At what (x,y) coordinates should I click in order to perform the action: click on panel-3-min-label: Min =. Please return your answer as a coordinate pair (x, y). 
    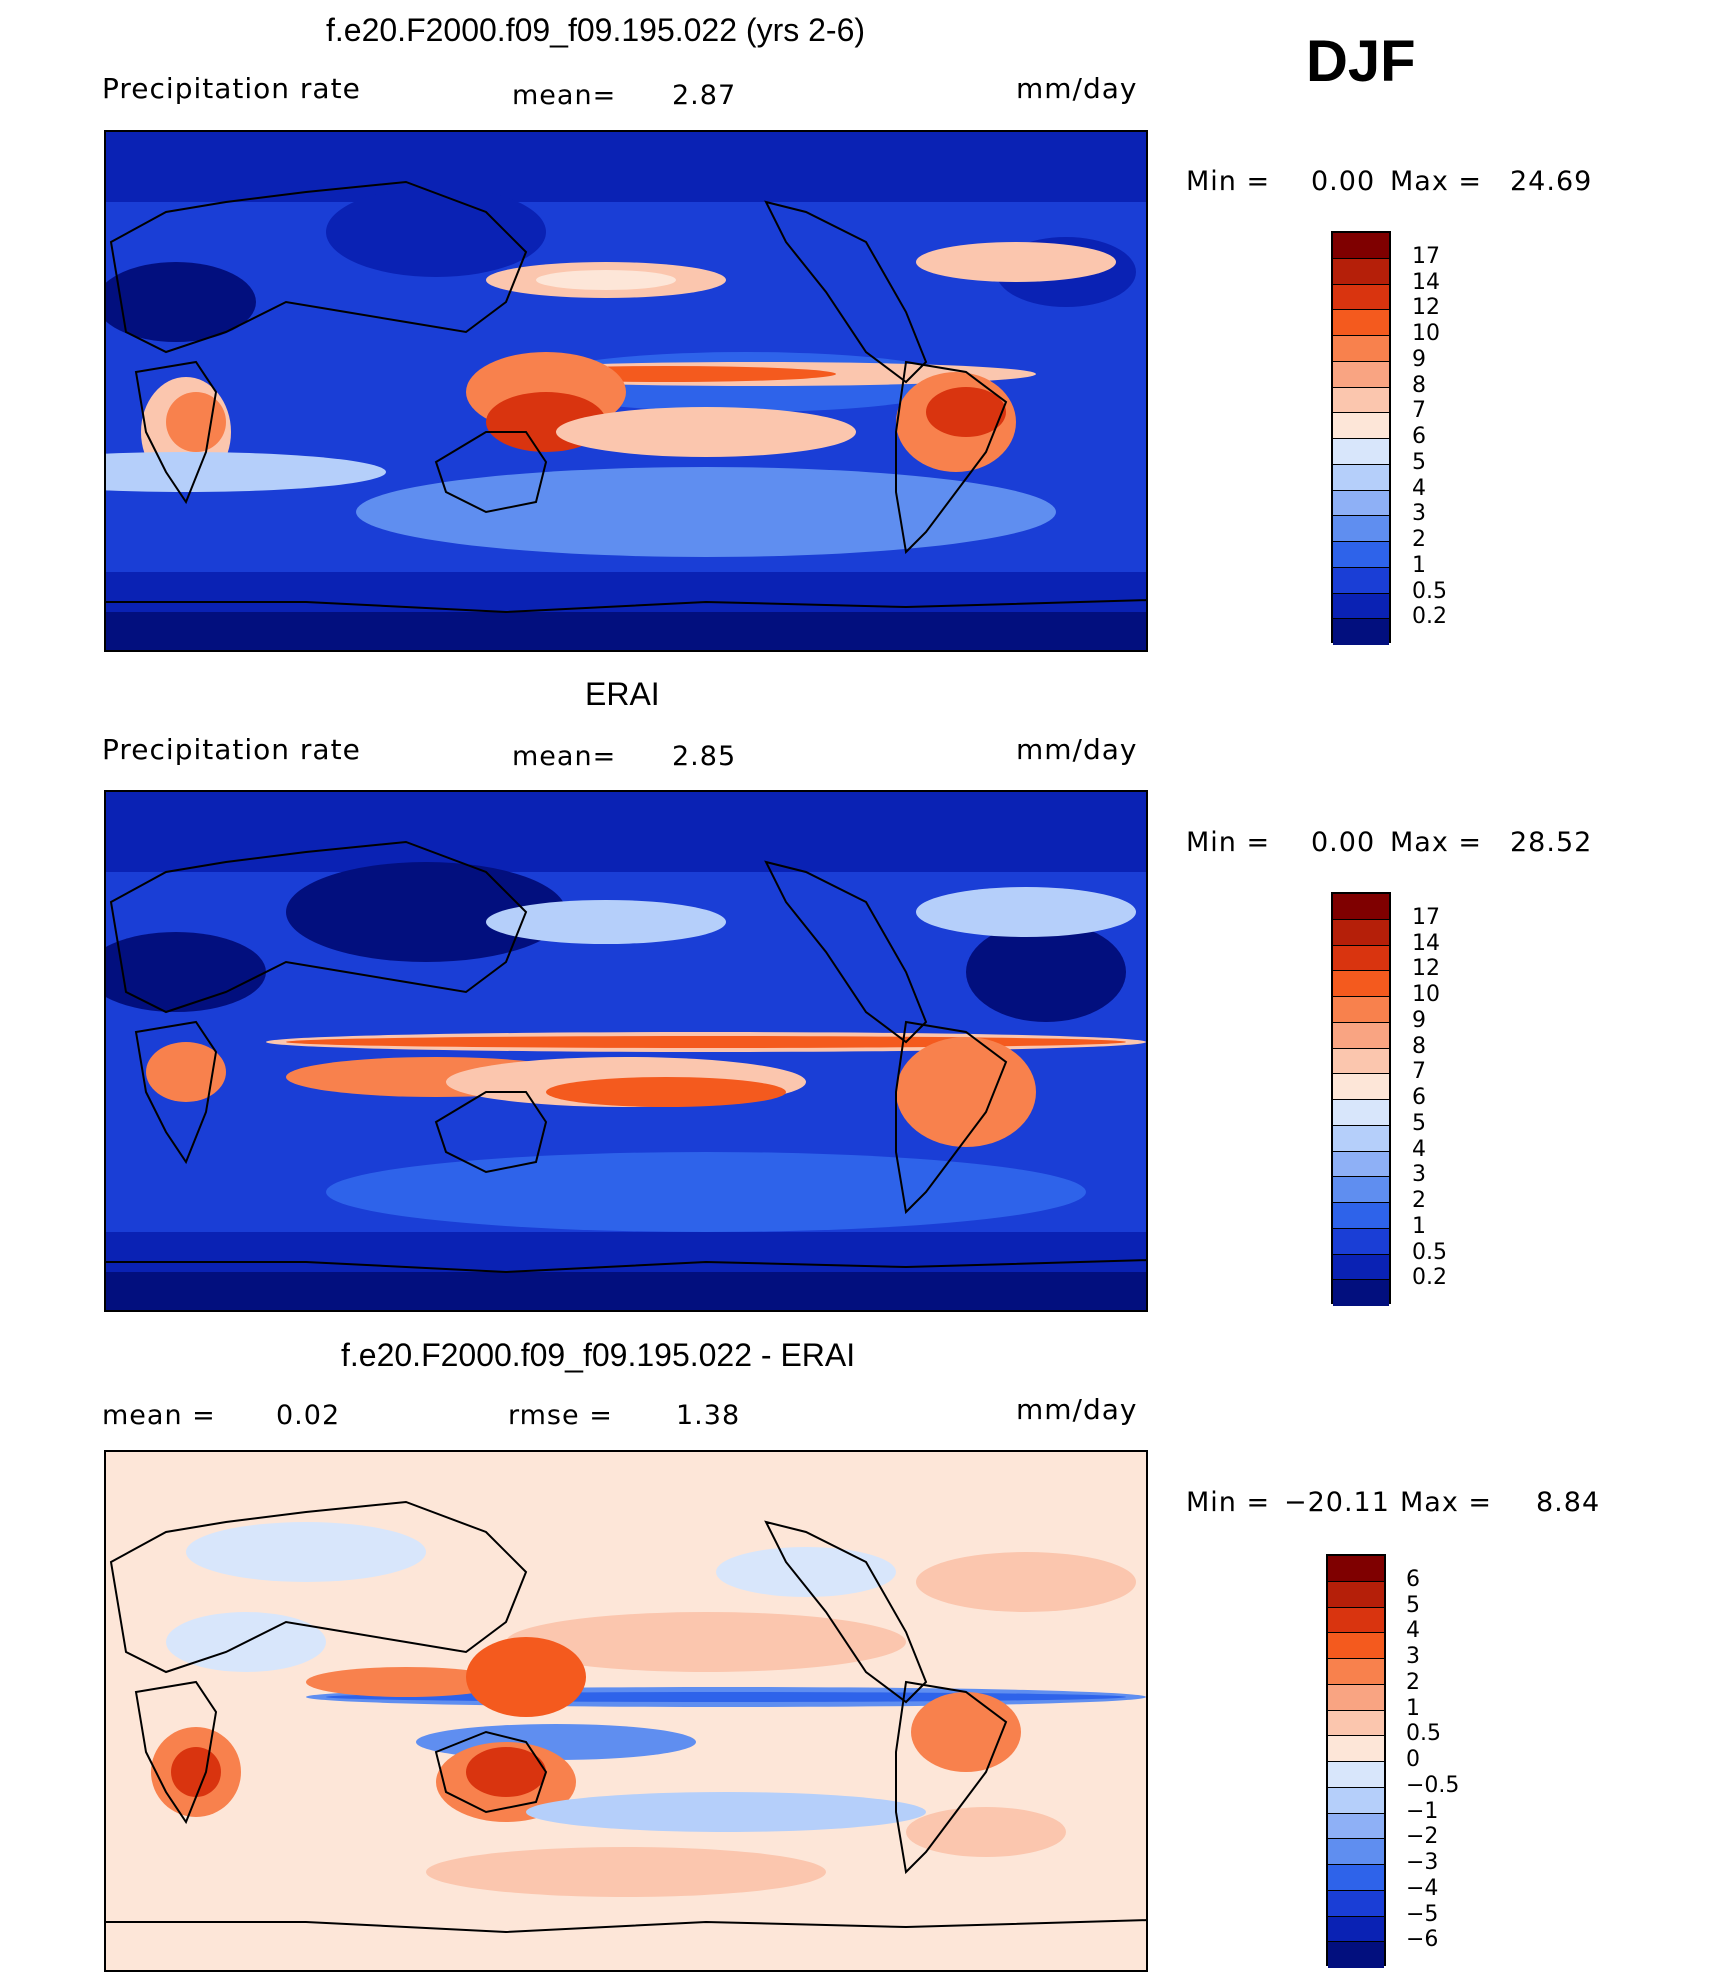
    Looking at the image, I should click on (1228, 1502).